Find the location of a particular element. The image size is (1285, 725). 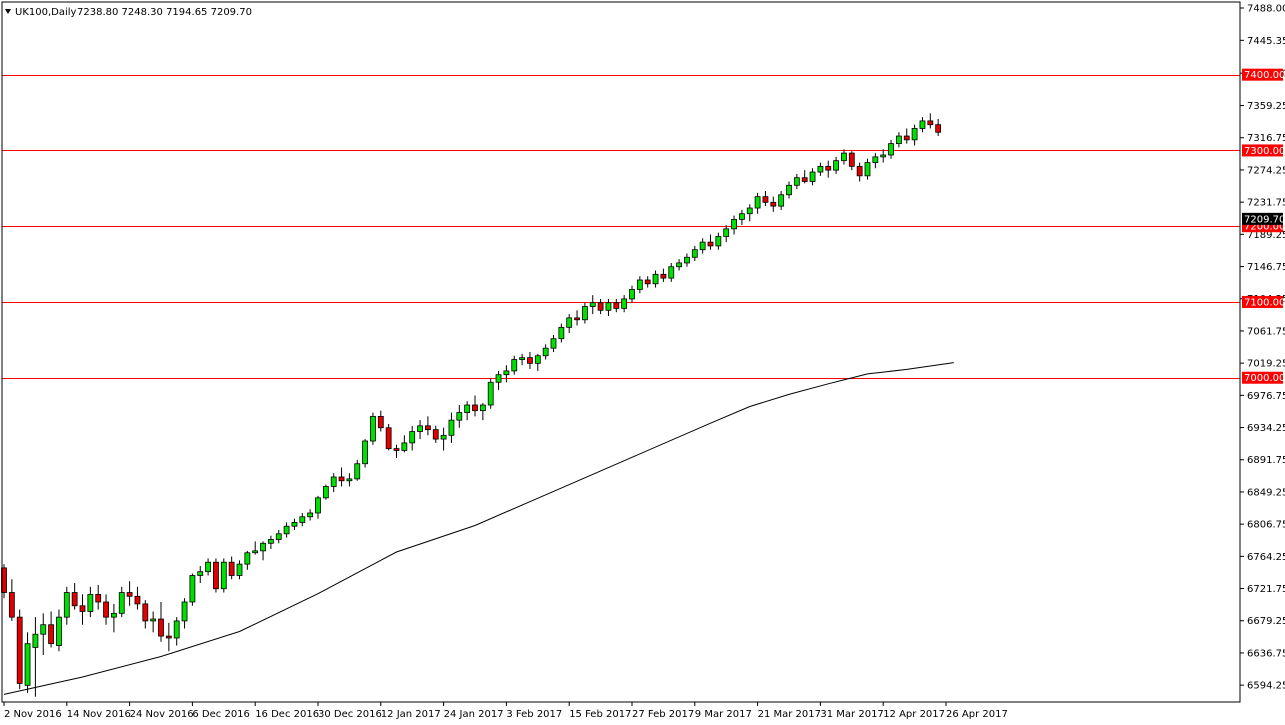

level-tag: 7000.00 is located at coordinates (1264, 378).